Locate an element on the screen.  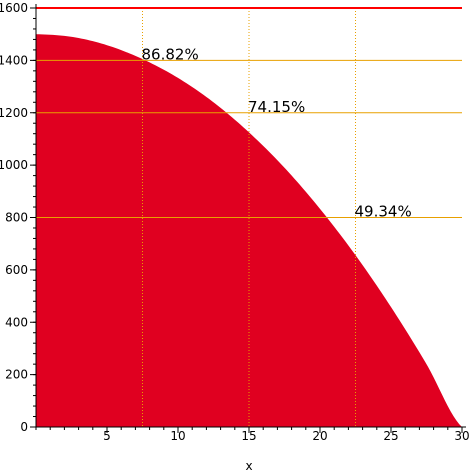
y-tick-label: 1400 is located at coordinates (14, 60).